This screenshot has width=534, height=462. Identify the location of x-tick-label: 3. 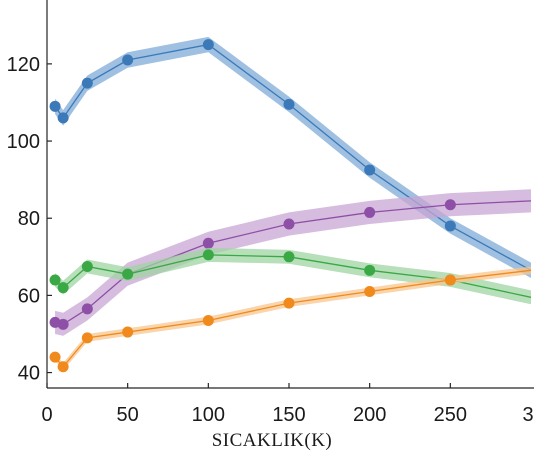
(527, 415).